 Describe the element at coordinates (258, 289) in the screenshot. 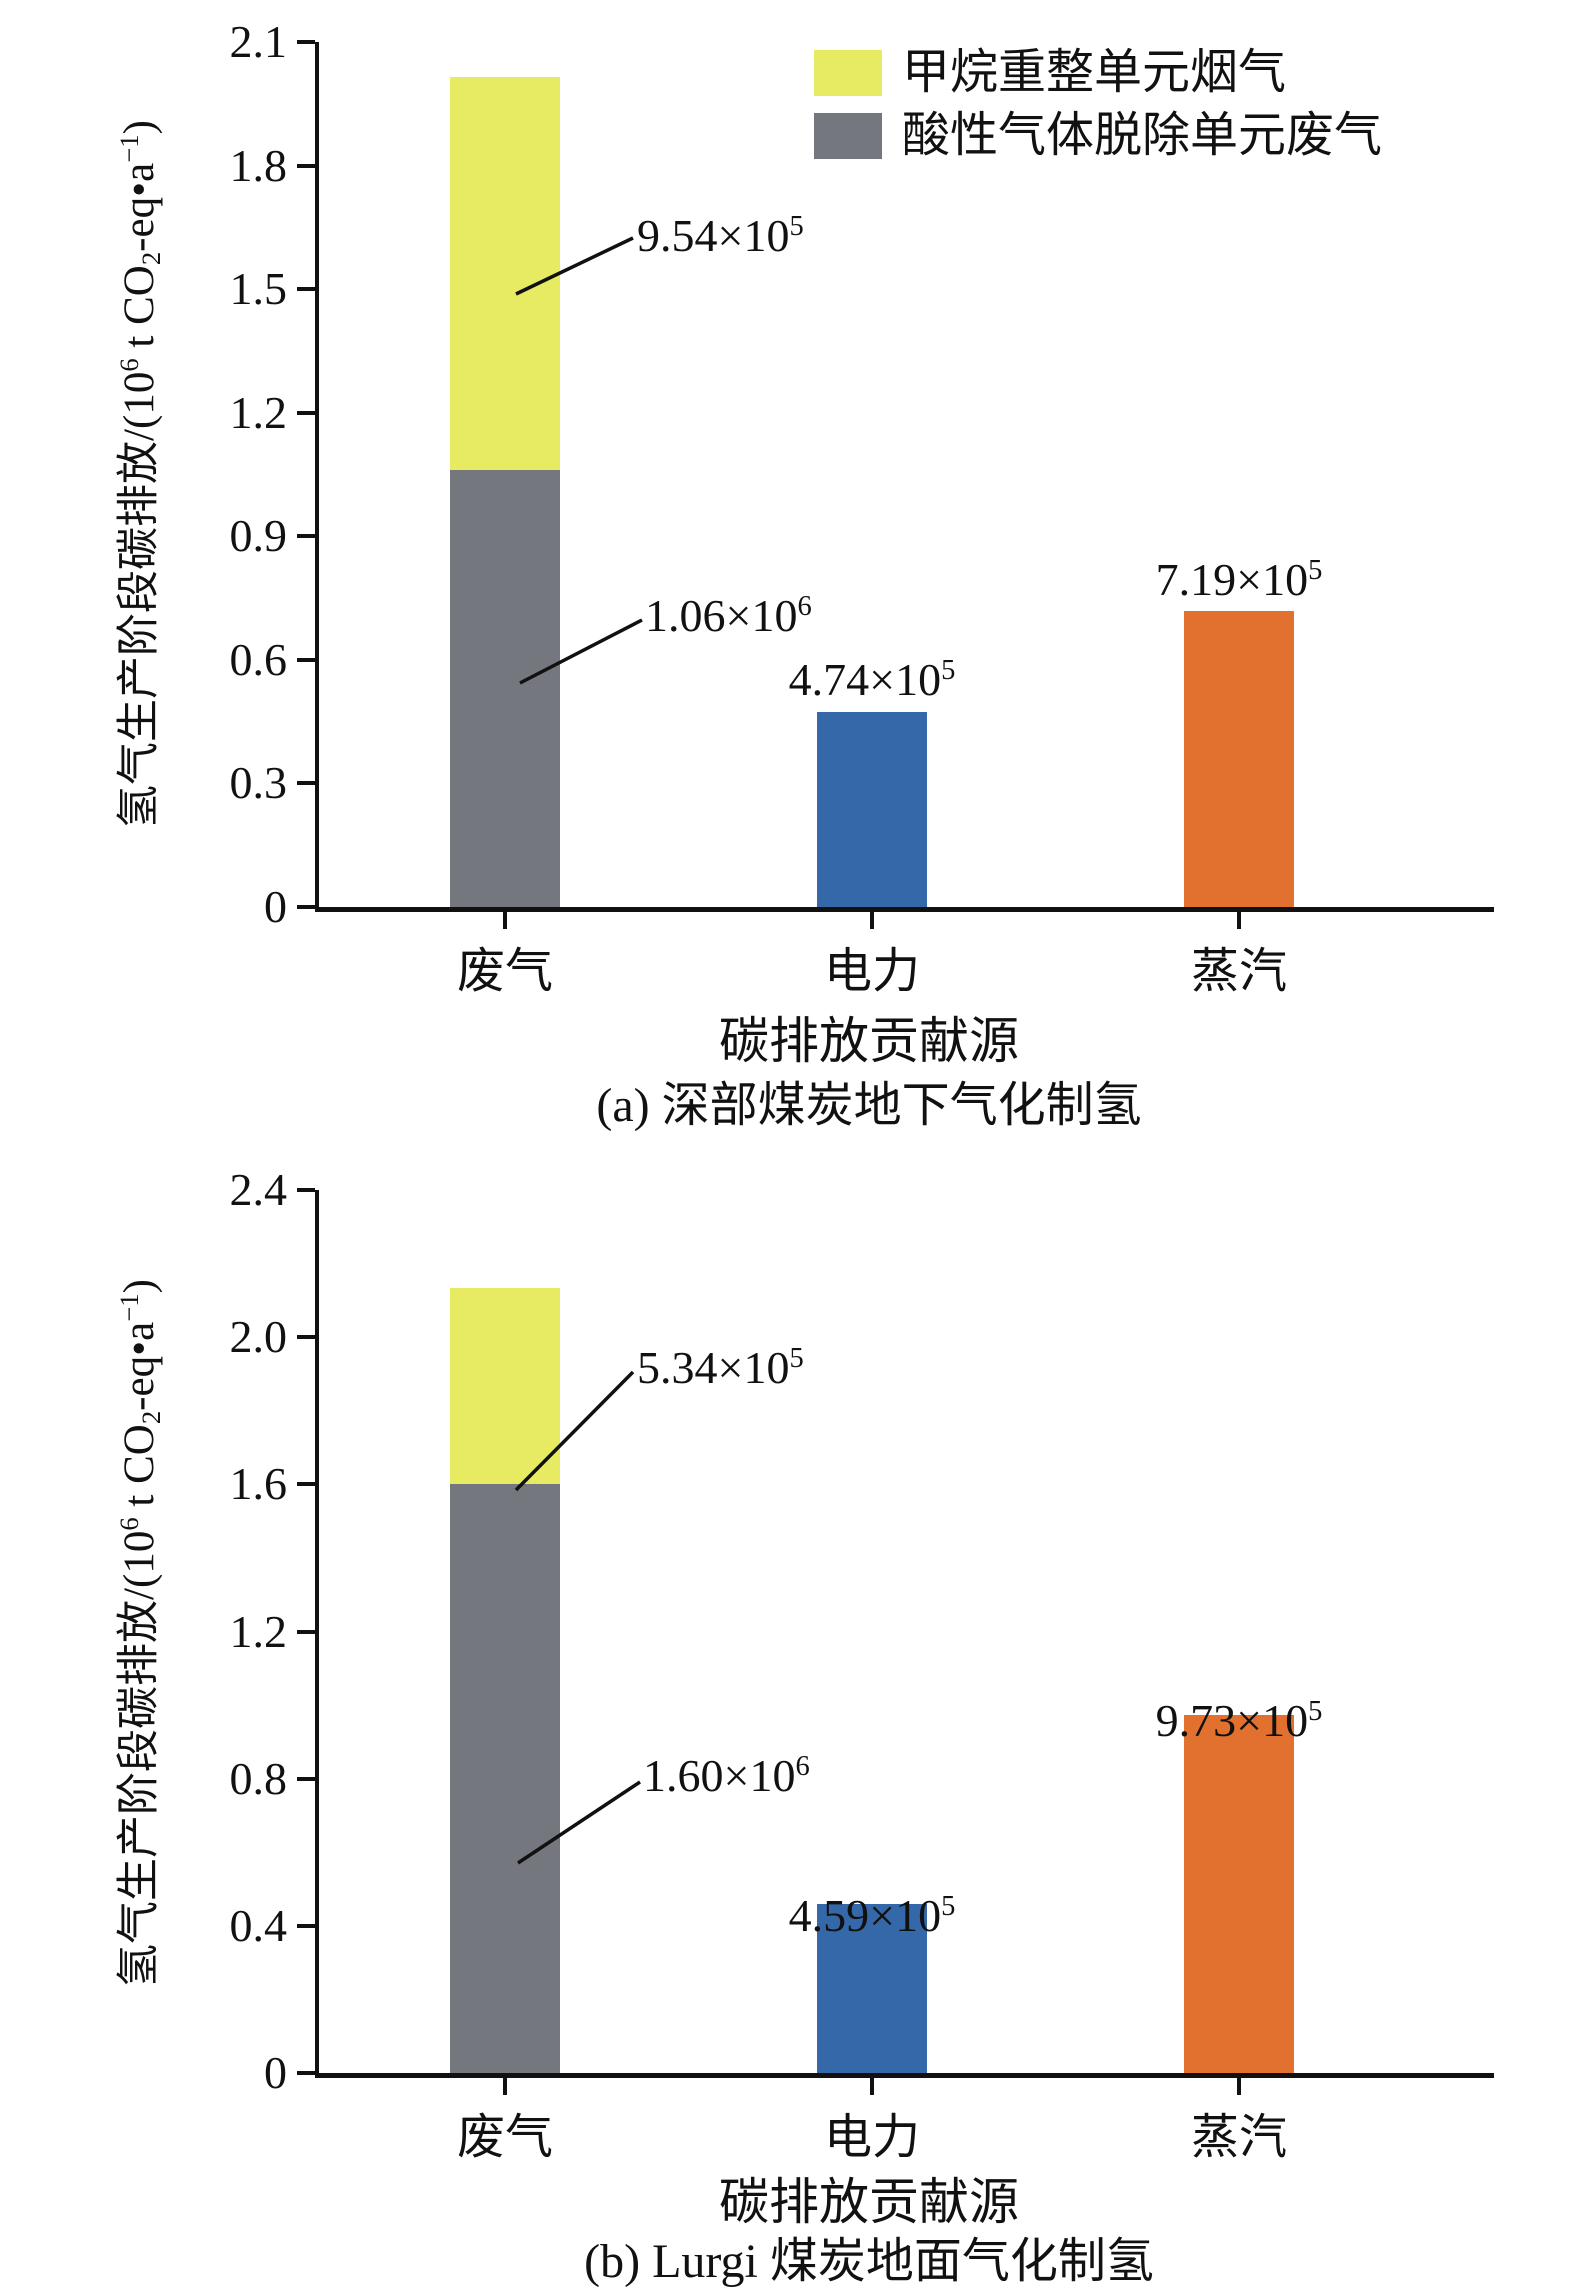

I see `y-axis-tick-label: 1.5` at that location.